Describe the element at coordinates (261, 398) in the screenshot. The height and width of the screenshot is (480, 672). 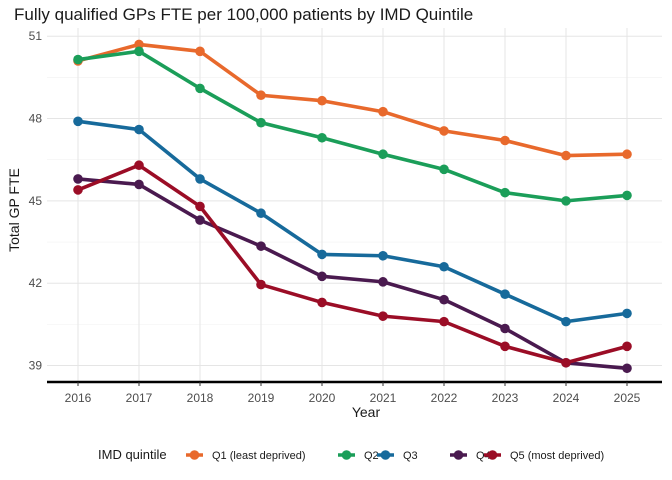
I see `x-tick-label: 2019` at that location.